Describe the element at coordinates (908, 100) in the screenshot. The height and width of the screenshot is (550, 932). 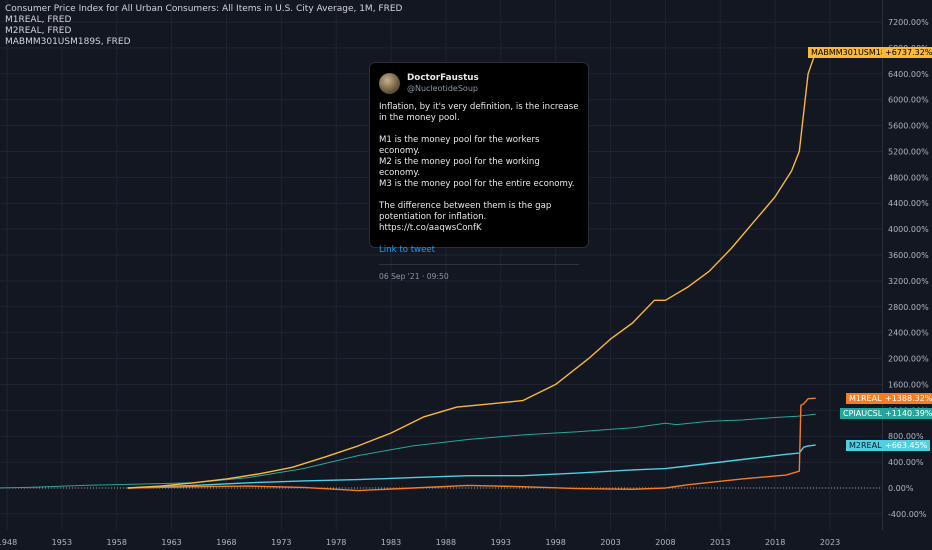
I see `y-tick-label: 6000.00%` at that location.